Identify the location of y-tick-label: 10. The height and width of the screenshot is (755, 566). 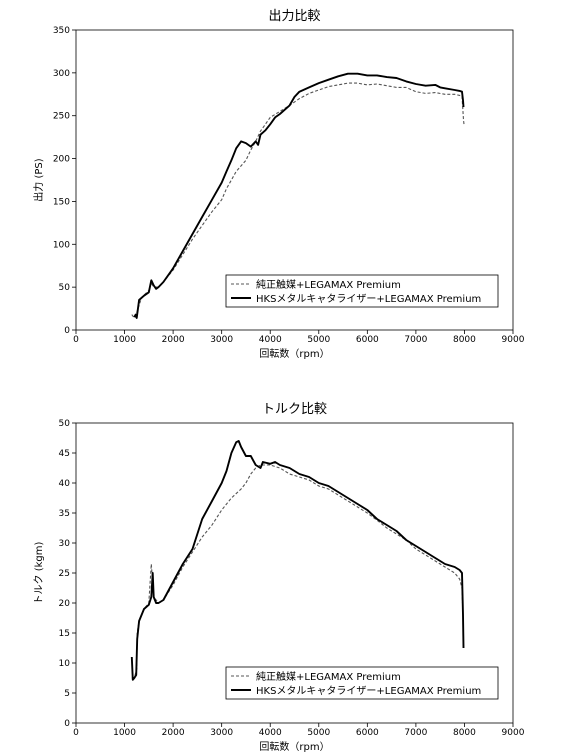
(65, 664).